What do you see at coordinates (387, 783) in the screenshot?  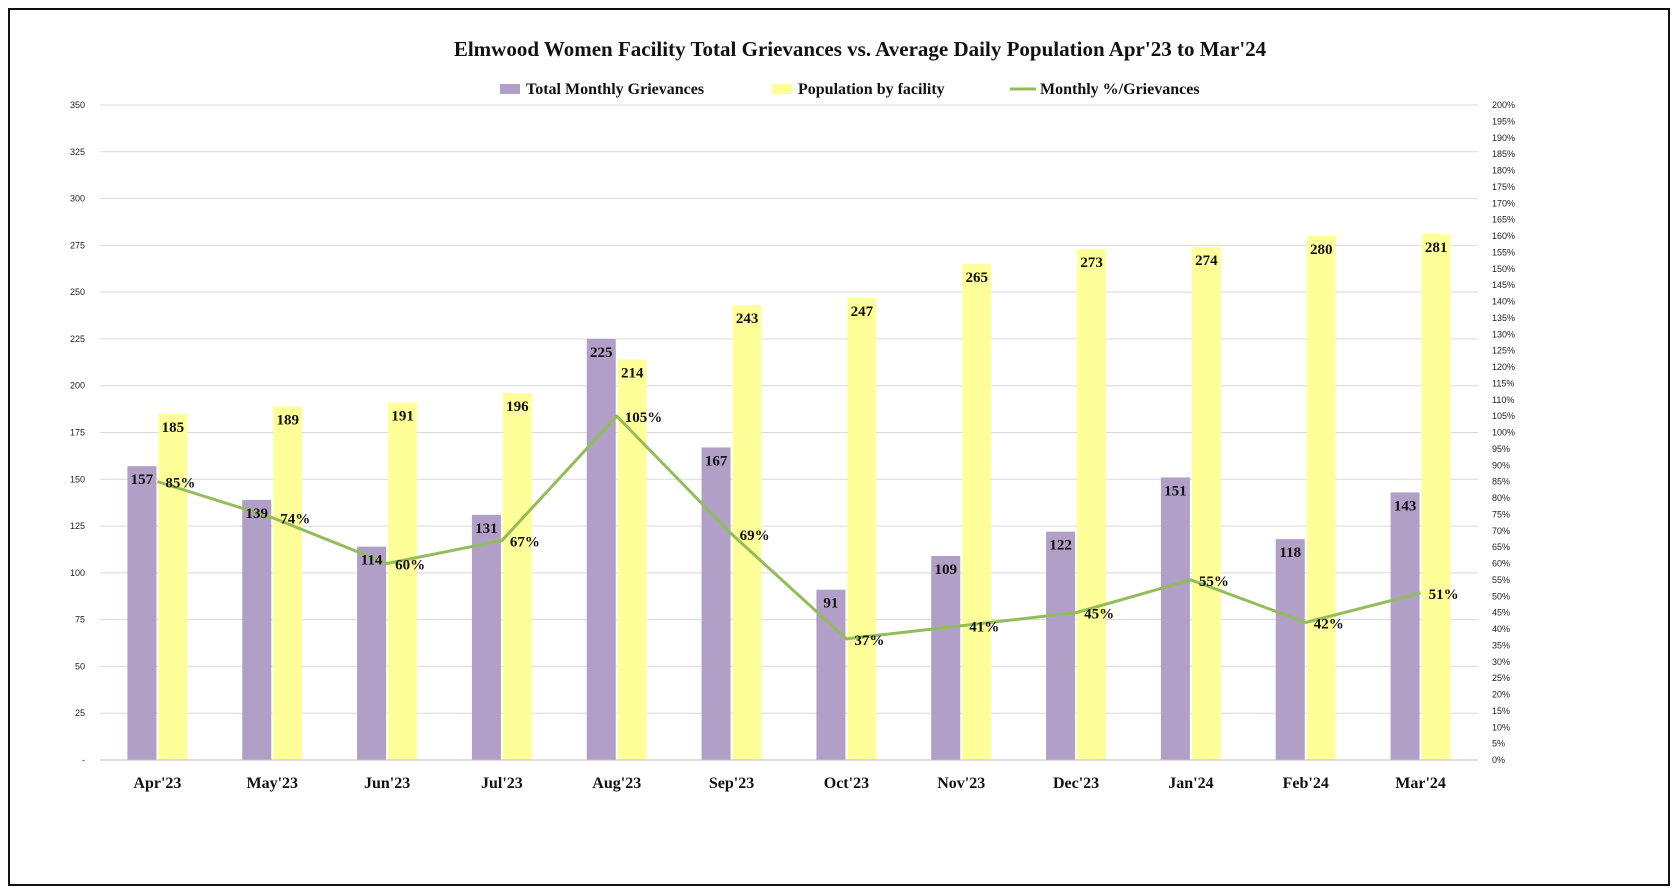 I see `category-label: Jun'23` at bounding box center [387, 783].